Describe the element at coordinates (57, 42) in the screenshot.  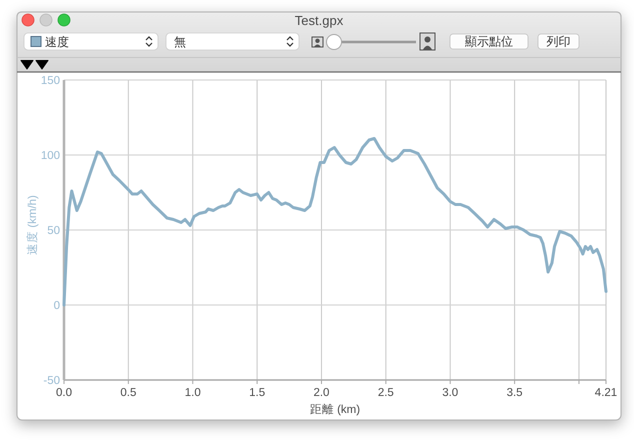
I see `legend-label: 速度` at that location.